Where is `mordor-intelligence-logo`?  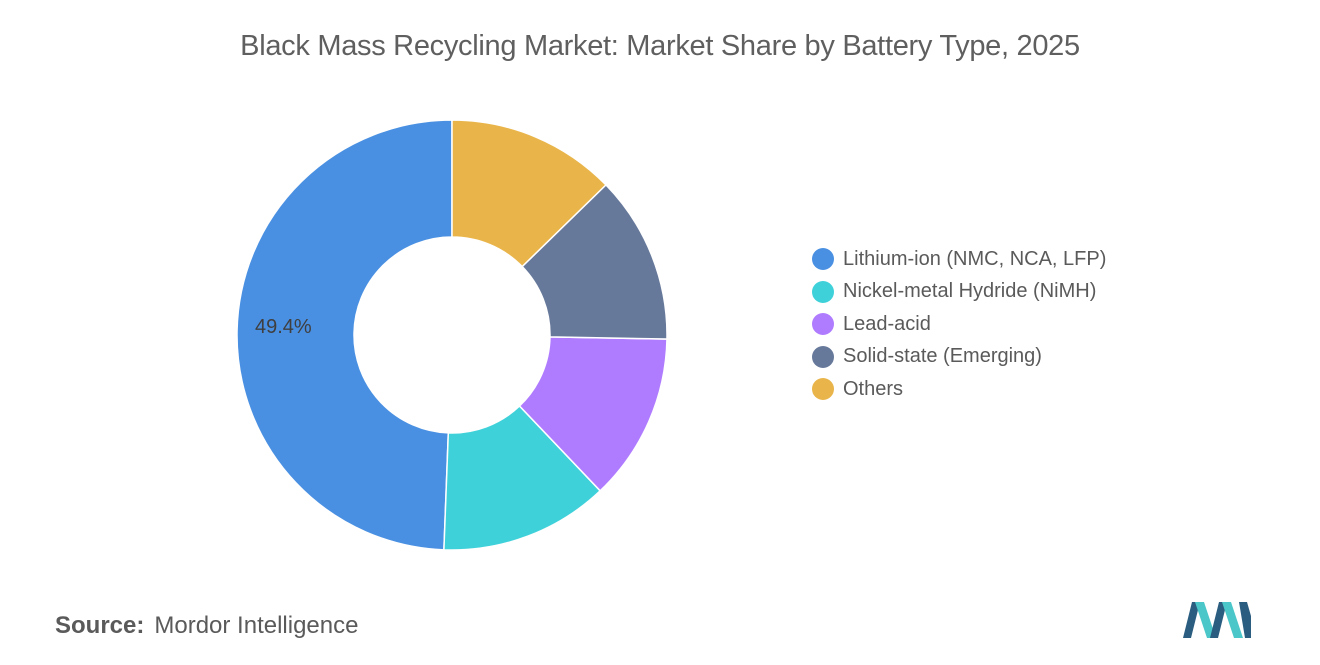
mordor-intelligence-logo is located at coordinates (1217, 620).